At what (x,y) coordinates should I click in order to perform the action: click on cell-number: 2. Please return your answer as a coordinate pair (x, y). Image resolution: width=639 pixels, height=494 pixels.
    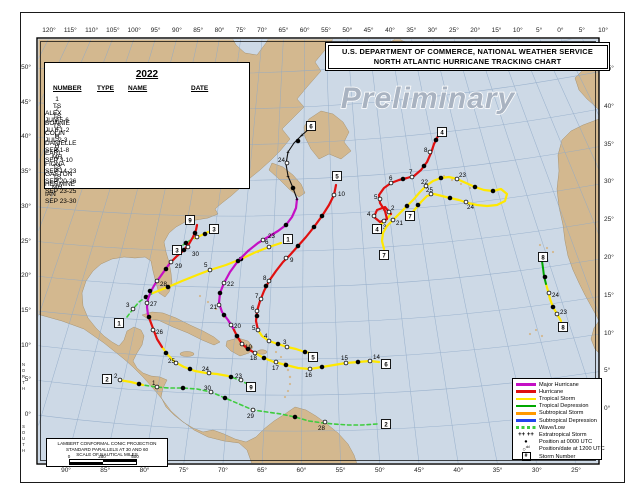
    Looking at the image, I should click on (57, 110).